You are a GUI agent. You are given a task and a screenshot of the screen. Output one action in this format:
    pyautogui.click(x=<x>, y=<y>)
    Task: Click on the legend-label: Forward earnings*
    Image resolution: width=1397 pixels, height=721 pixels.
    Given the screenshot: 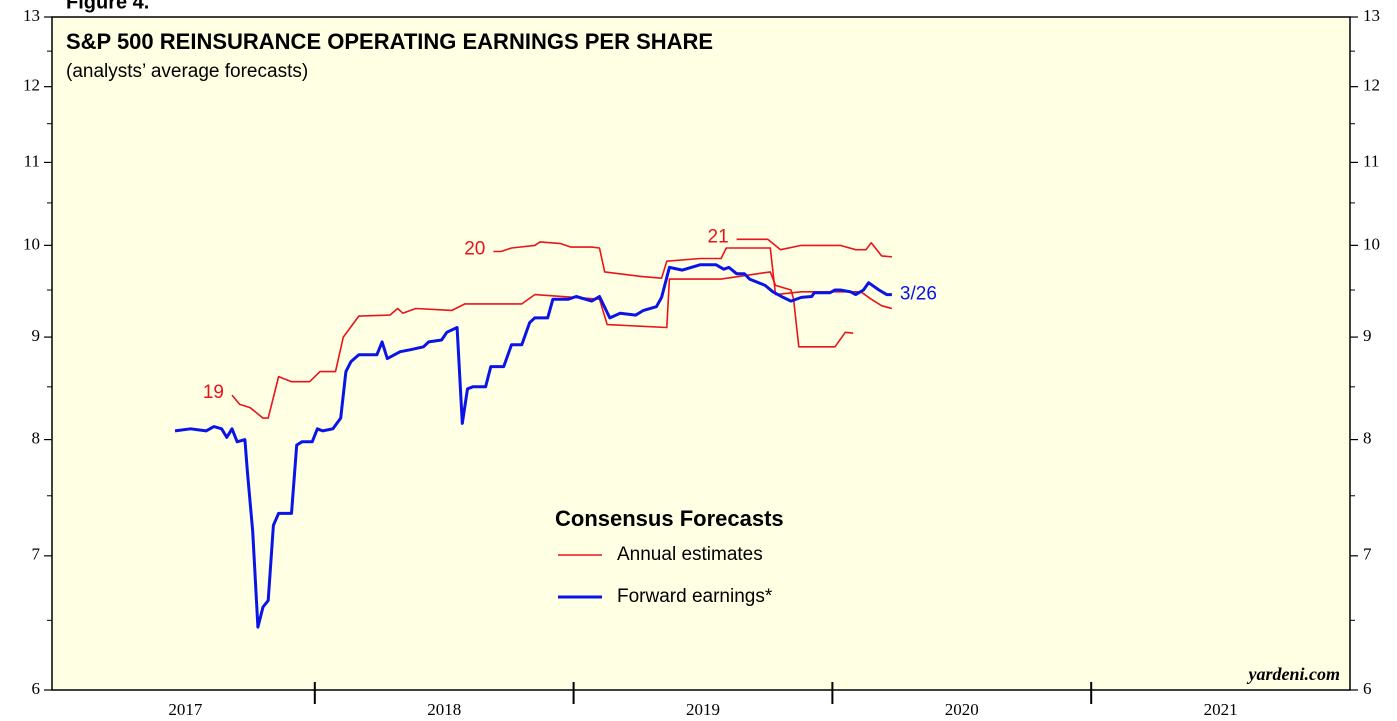 What is the action you would take?
    pyautogui.click(x=695, y=596)
    